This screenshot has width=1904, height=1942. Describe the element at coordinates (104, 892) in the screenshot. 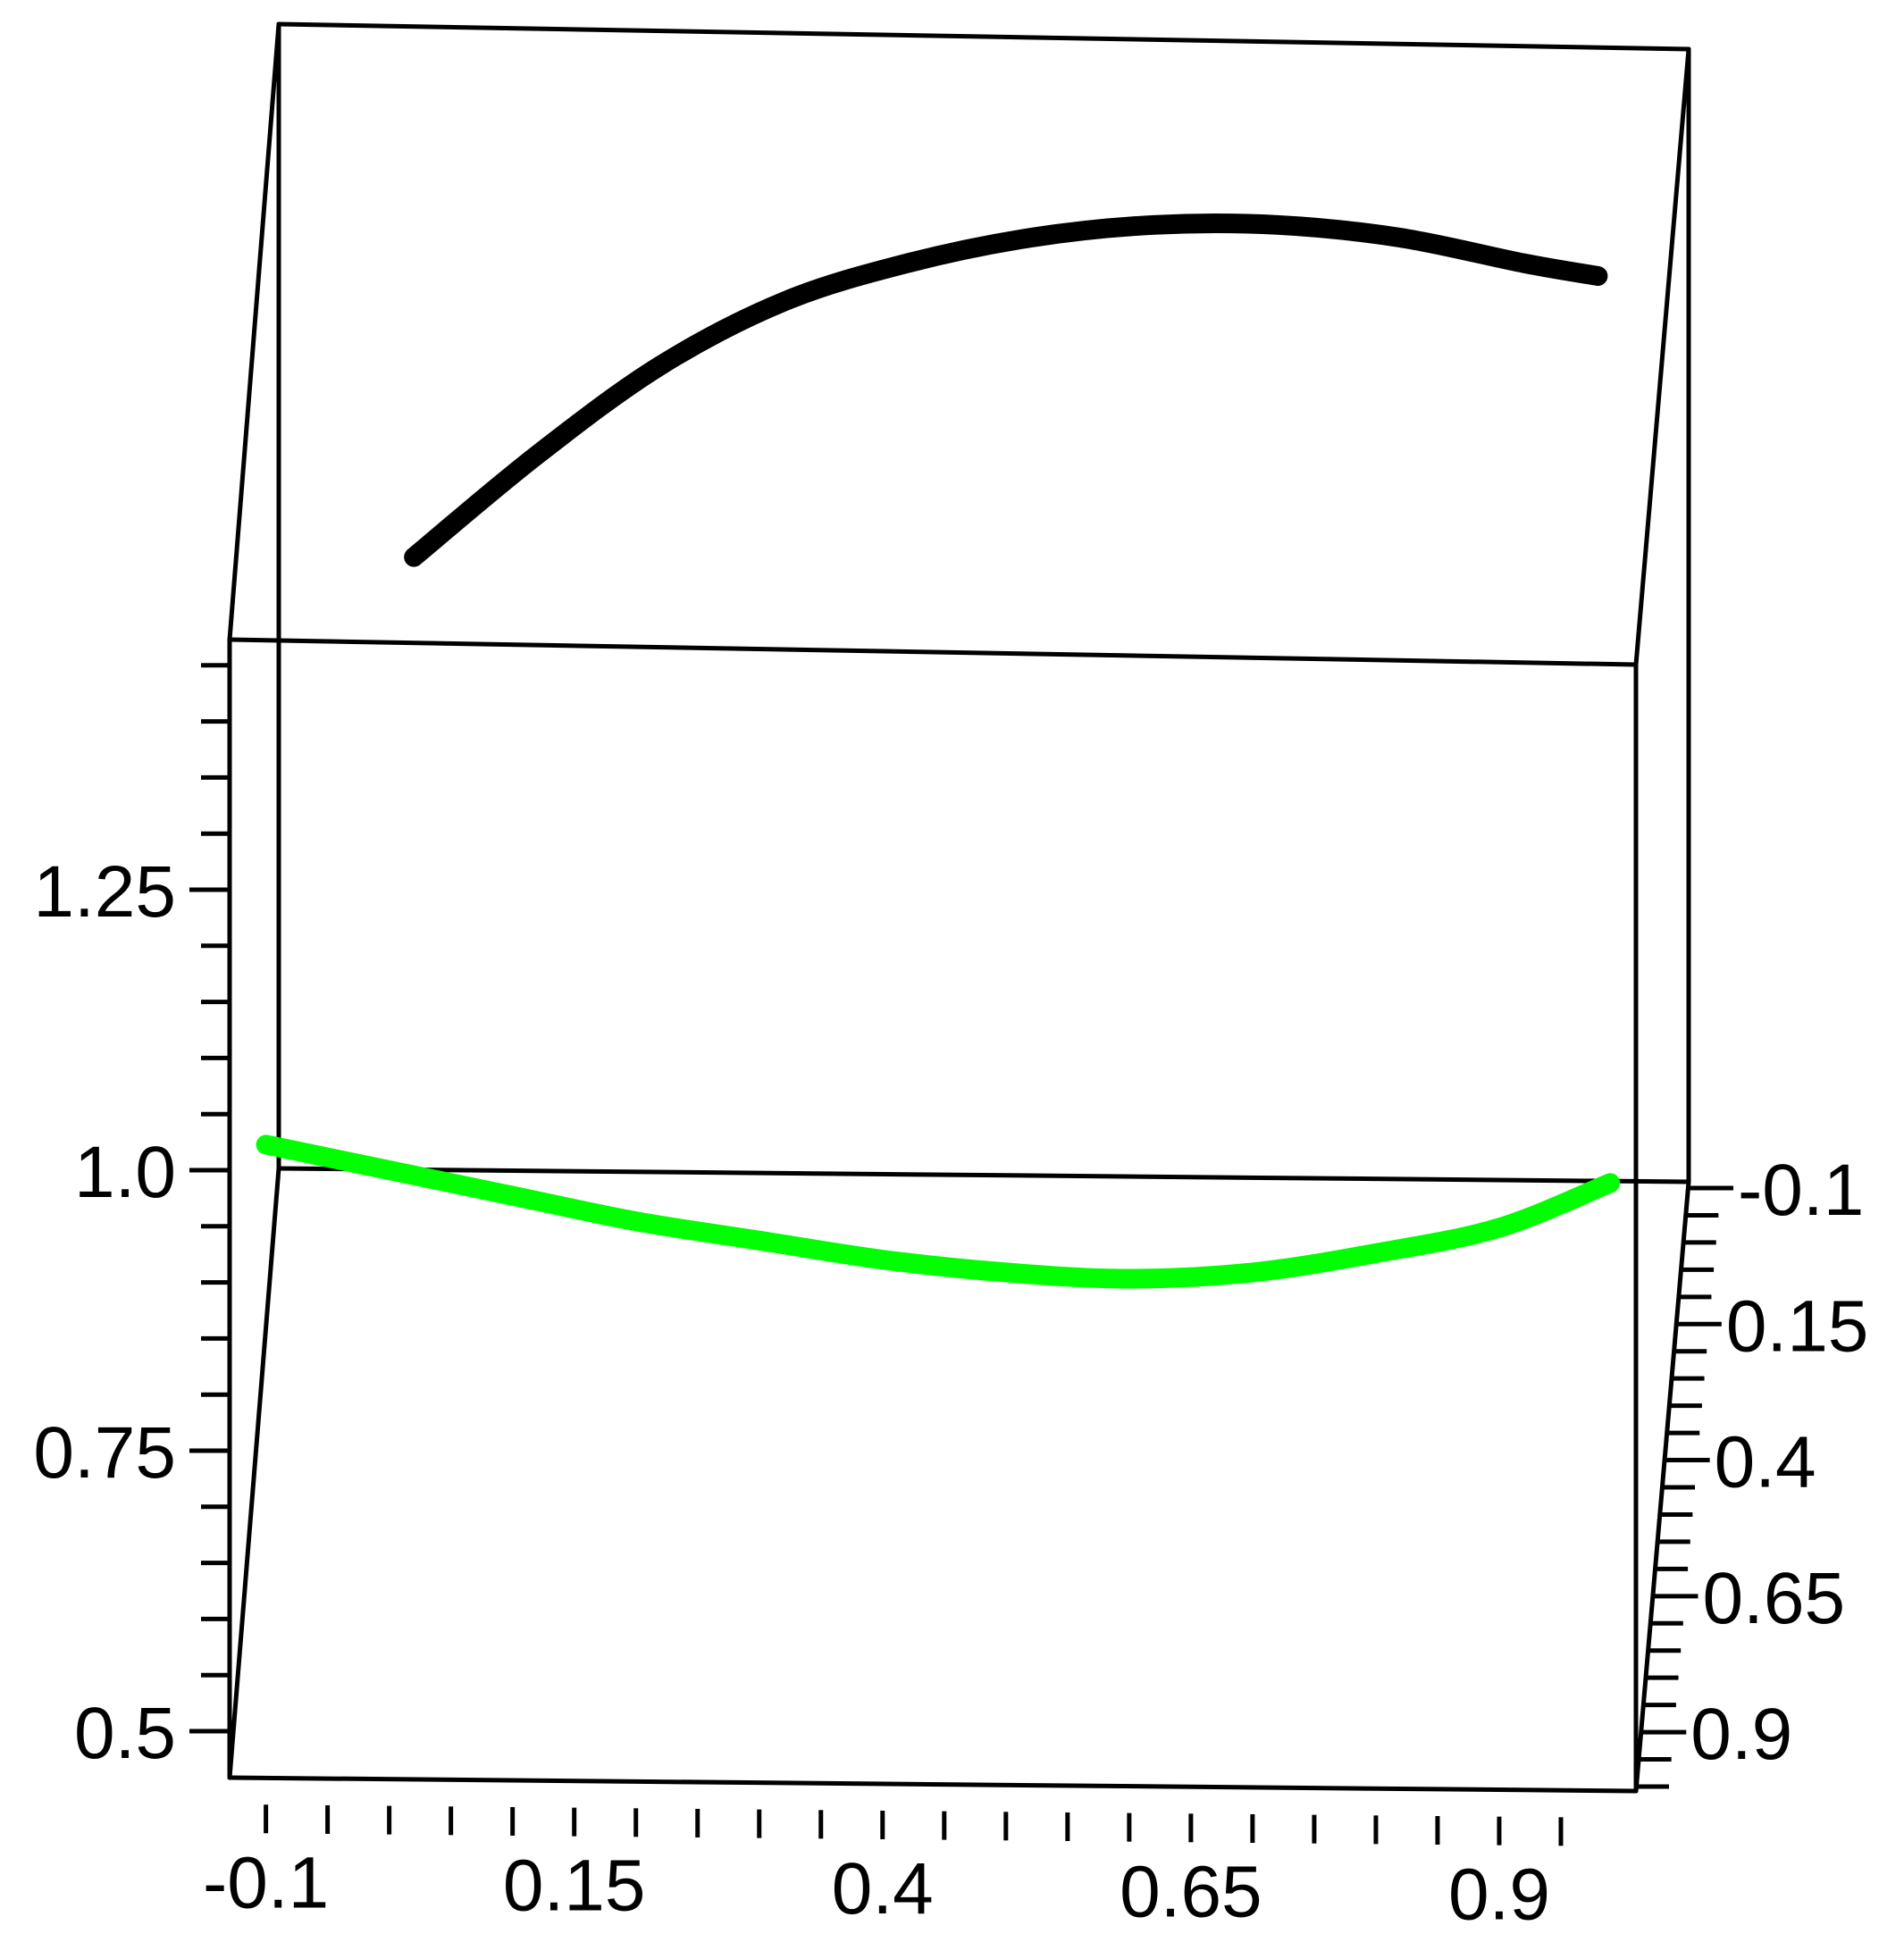

I see `z-axis-tick-label: 1.25` at that location.